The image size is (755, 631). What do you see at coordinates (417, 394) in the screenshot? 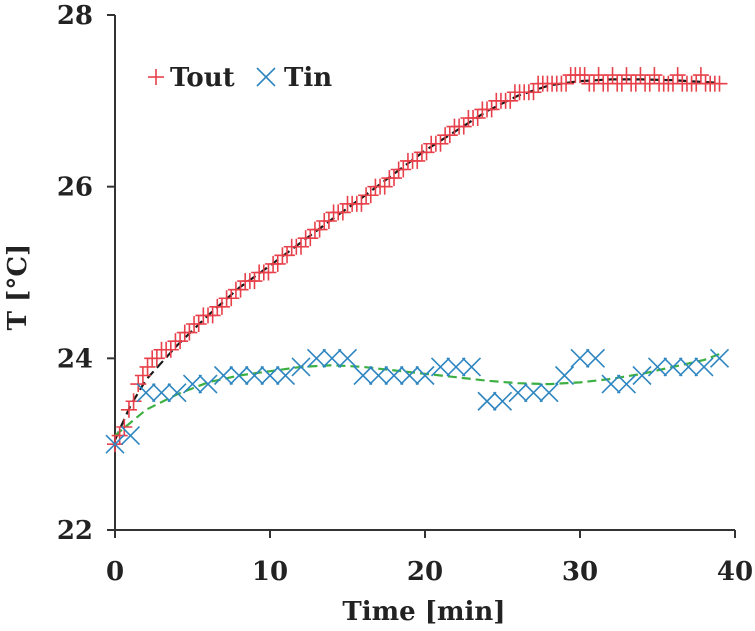
I see `trendline-tin` at bounding box center [417, 394].